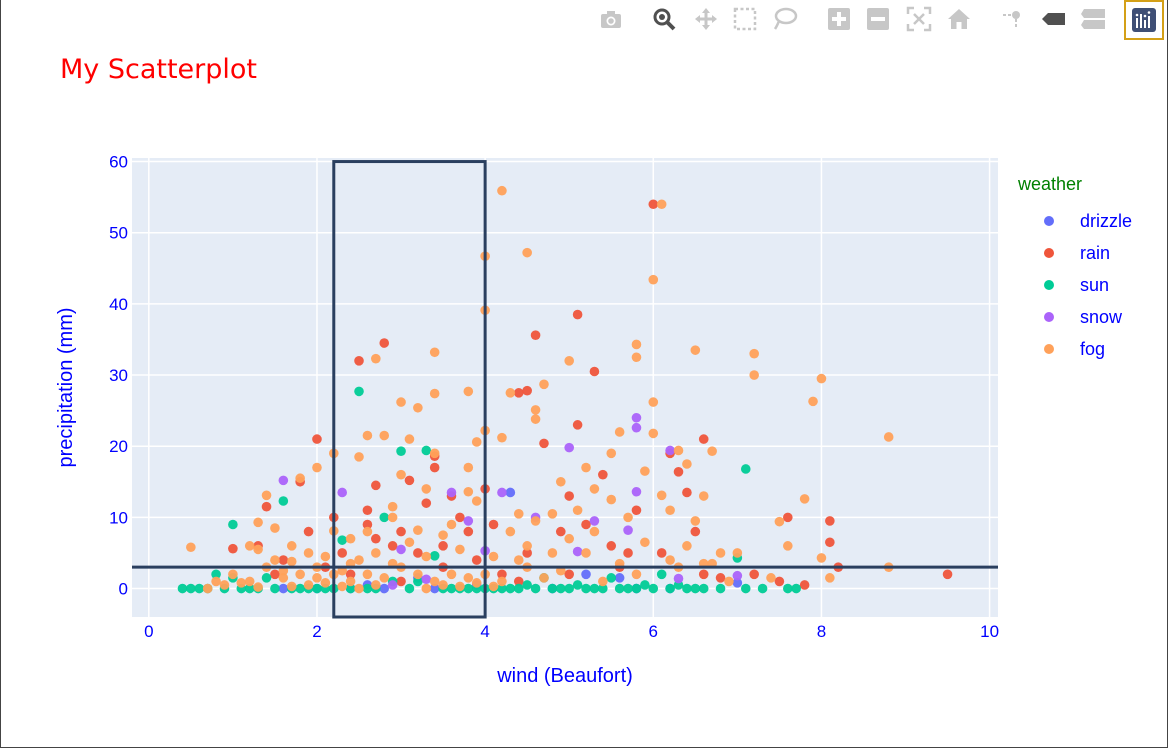 The width and height of the screenshot is (1170, 750). Describe the element at coordinates (959, 19) in the screenshot. I see `reset-axes-icon` at that location.